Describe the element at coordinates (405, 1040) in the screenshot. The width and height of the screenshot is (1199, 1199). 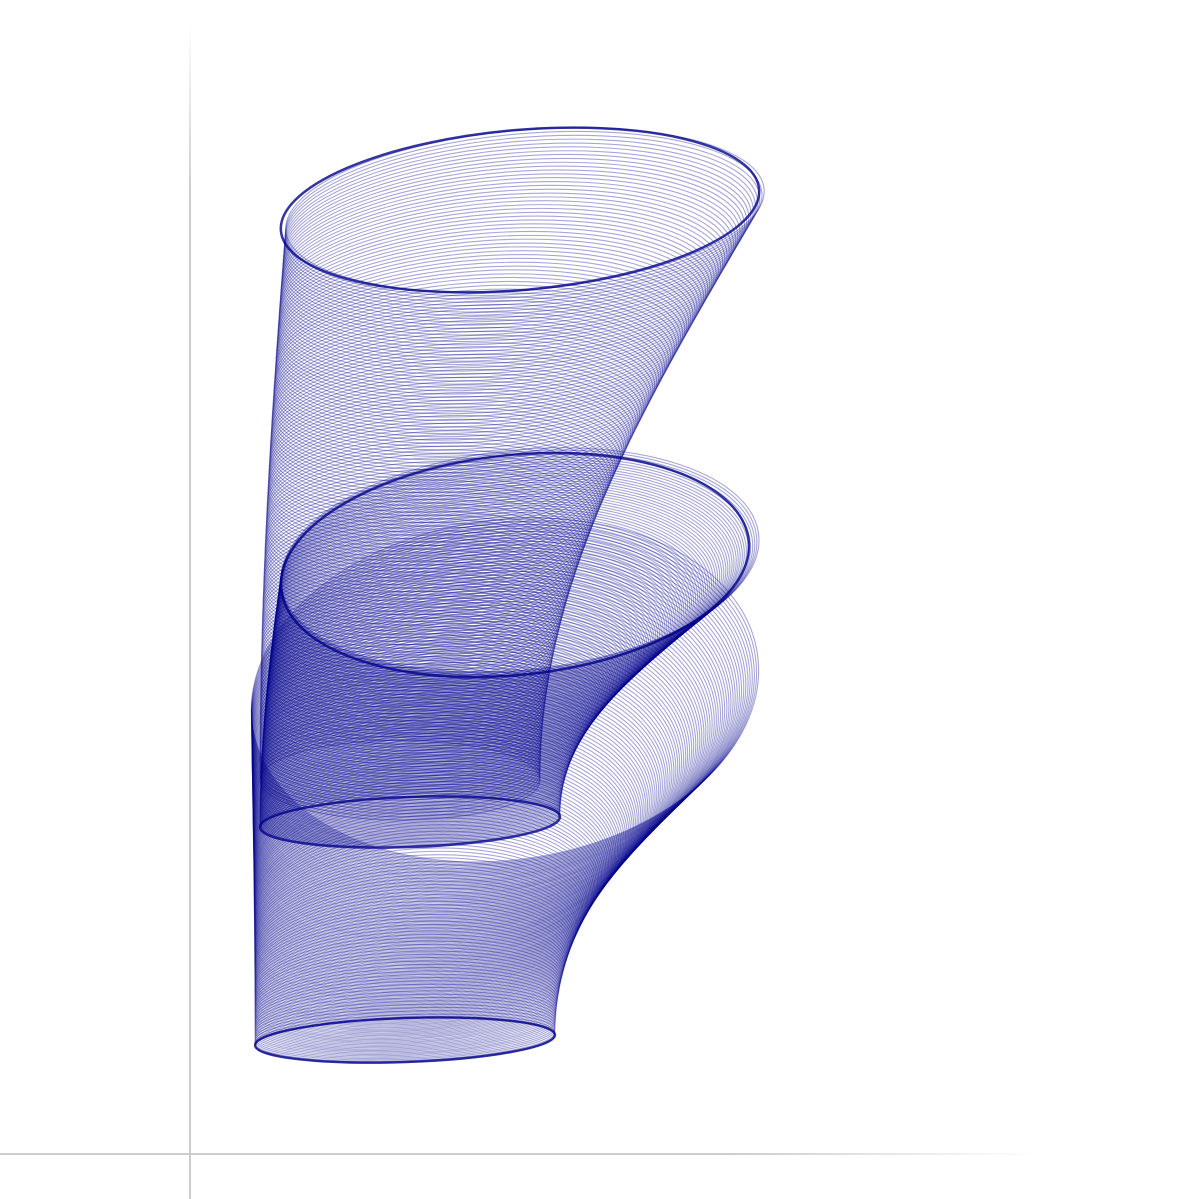
I see `rim-ellipse` at that location.